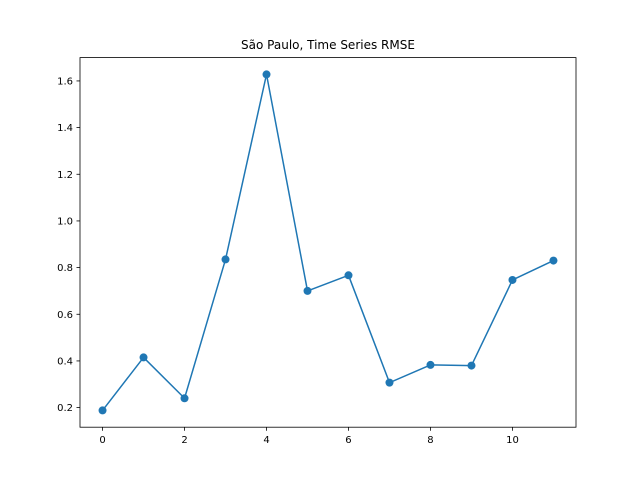  I want to click on y-axis: 0.2 0.4 0.6 0.8 1.0 1.2 1.4 1.6, so click(68, 245).